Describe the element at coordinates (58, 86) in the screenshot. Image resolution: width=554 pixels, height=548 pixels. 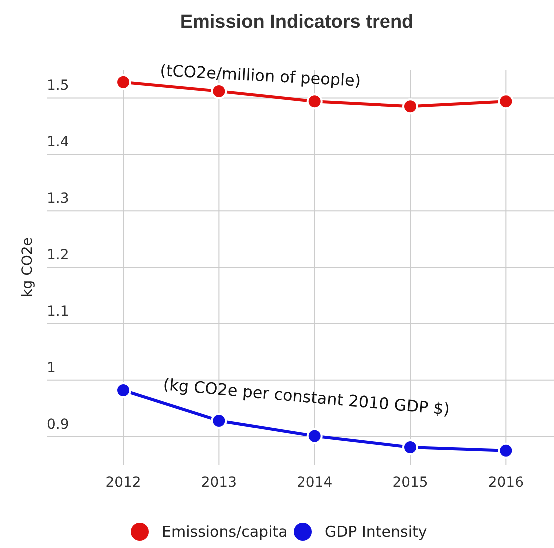
I see `y-tick-label: 1.5` at that location.